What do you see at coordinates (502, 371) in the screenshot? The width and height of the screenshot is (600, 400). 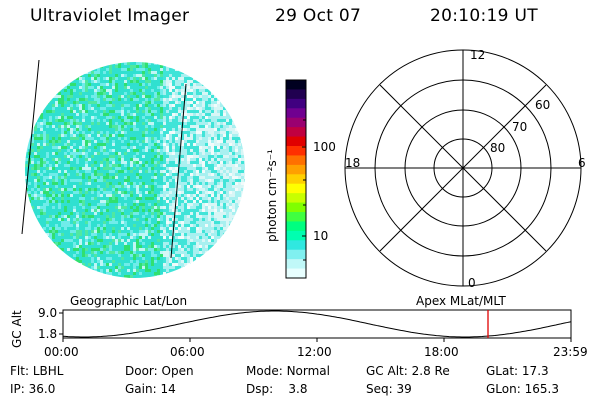 I see `info-glat-label: GLat:` at bounding box center [502, 371].